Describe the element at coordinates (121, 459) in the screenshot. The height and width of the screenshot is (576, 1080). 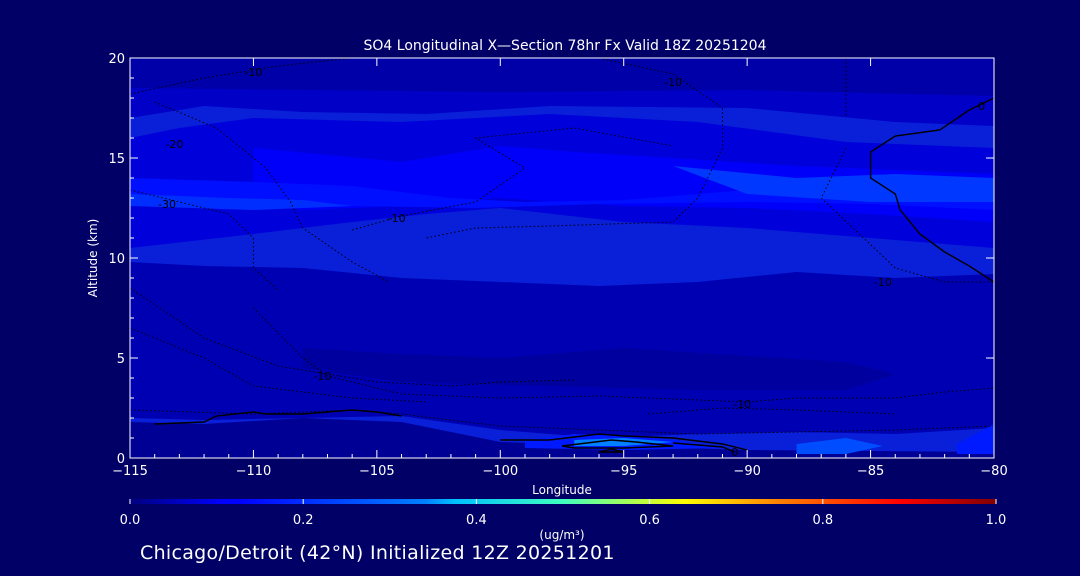
I see `y-tick-label-0: 0` at that location.